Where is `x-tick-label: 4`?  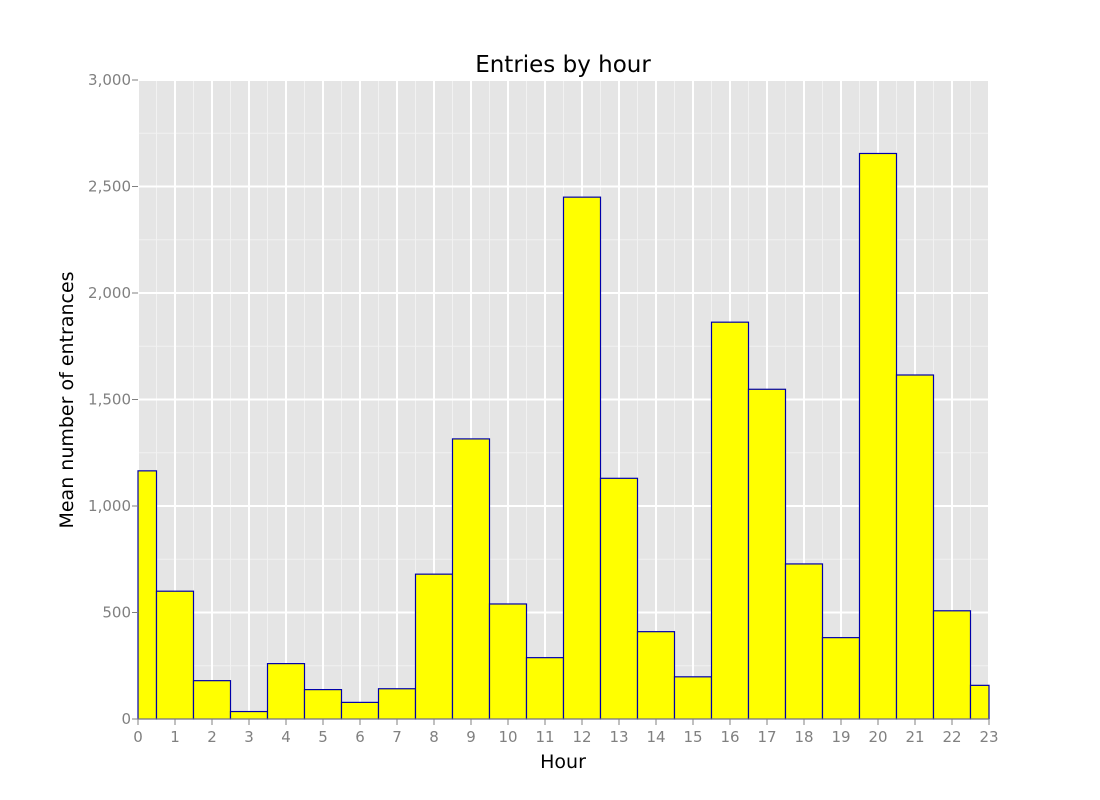 x-tick-label: 4 is located at coordinates (286, 737).